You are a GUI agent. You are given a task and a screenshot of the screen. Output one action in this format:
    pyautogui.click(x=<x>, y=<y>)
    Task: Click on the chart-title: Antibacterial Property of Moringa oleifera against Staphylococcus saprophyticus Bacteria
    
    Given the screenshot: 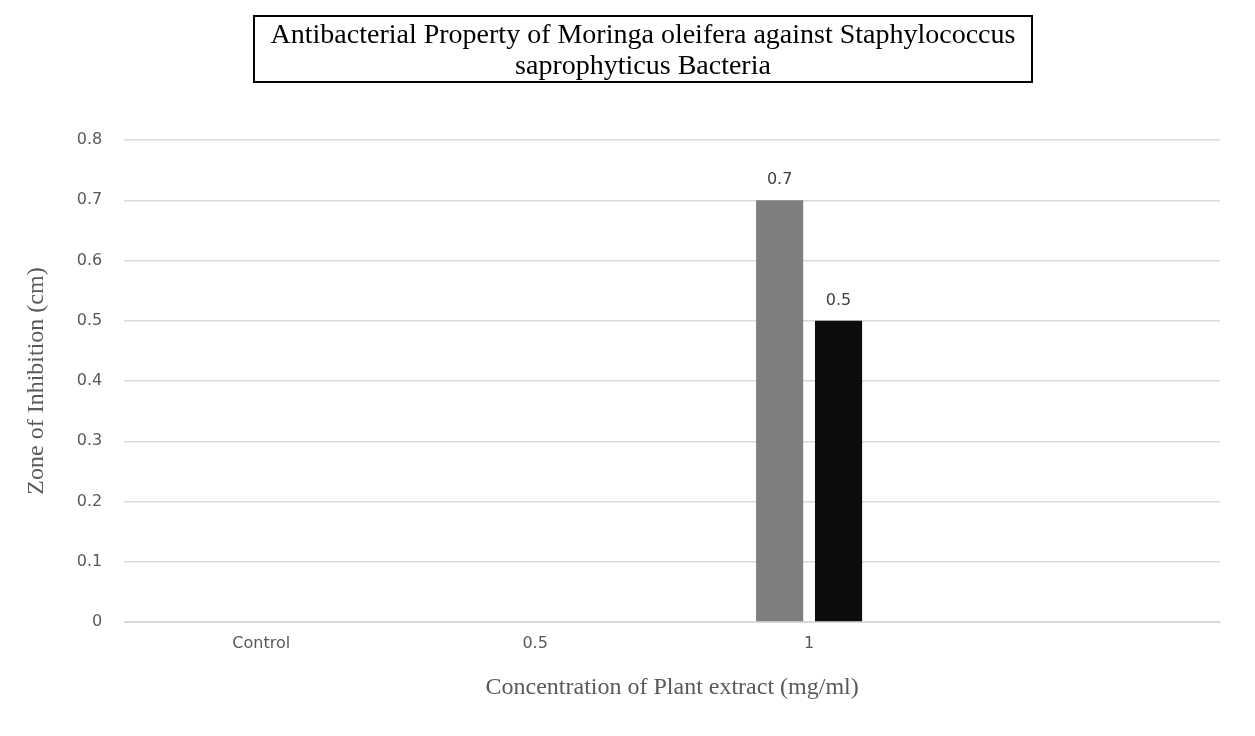 What is the action you would take?
    pyautogui.click(x=643, y=49)
    